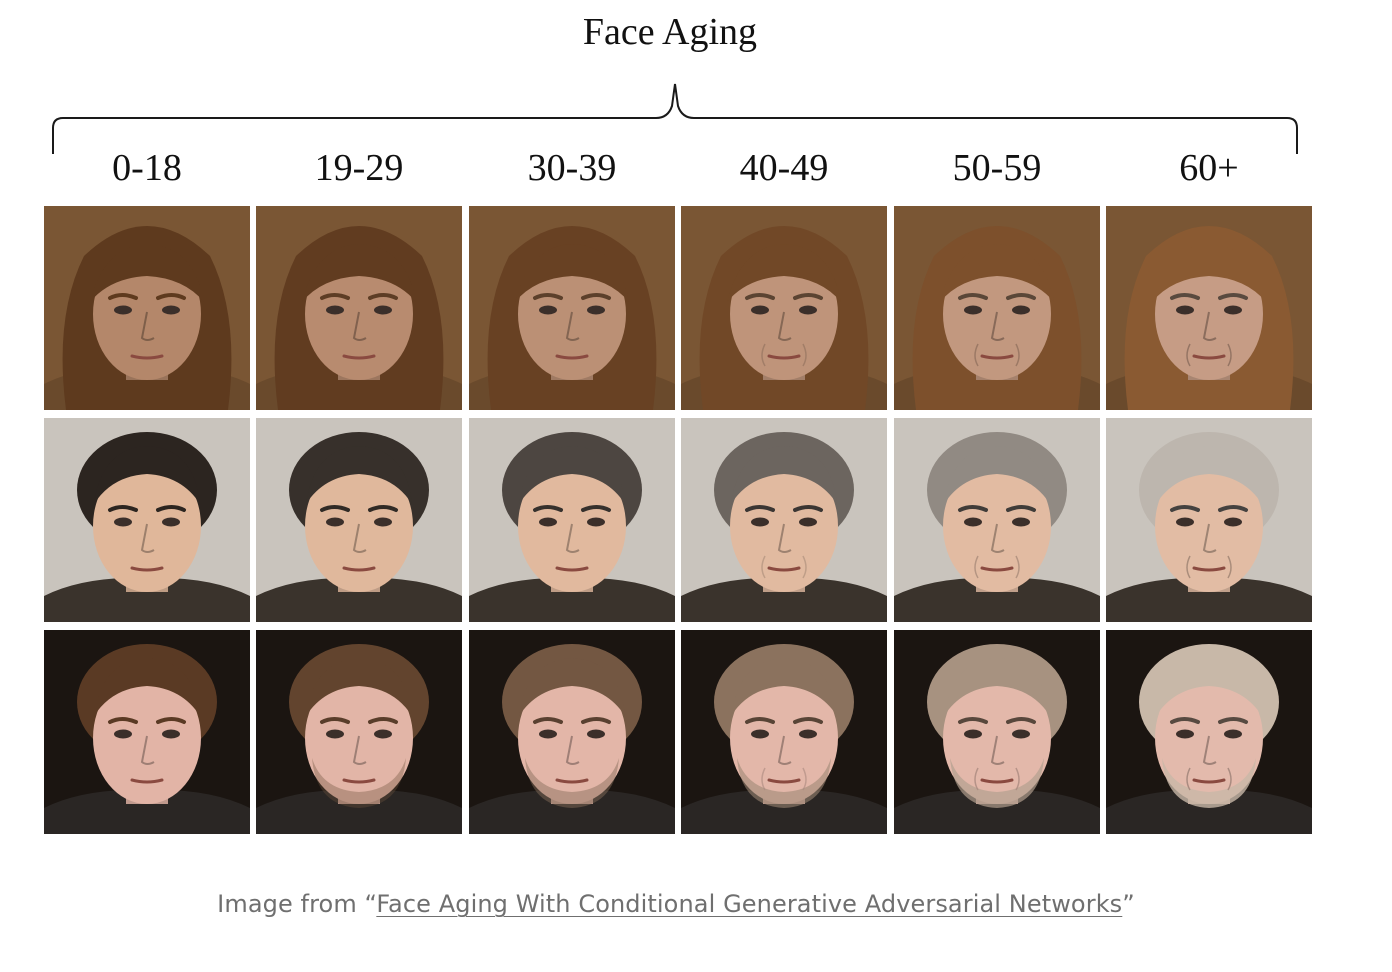 This screenshot has width=1392, height=972. Describe the element at coordinates (572, 168) in the screenshot. I see `age-label: 30-39` at that location.